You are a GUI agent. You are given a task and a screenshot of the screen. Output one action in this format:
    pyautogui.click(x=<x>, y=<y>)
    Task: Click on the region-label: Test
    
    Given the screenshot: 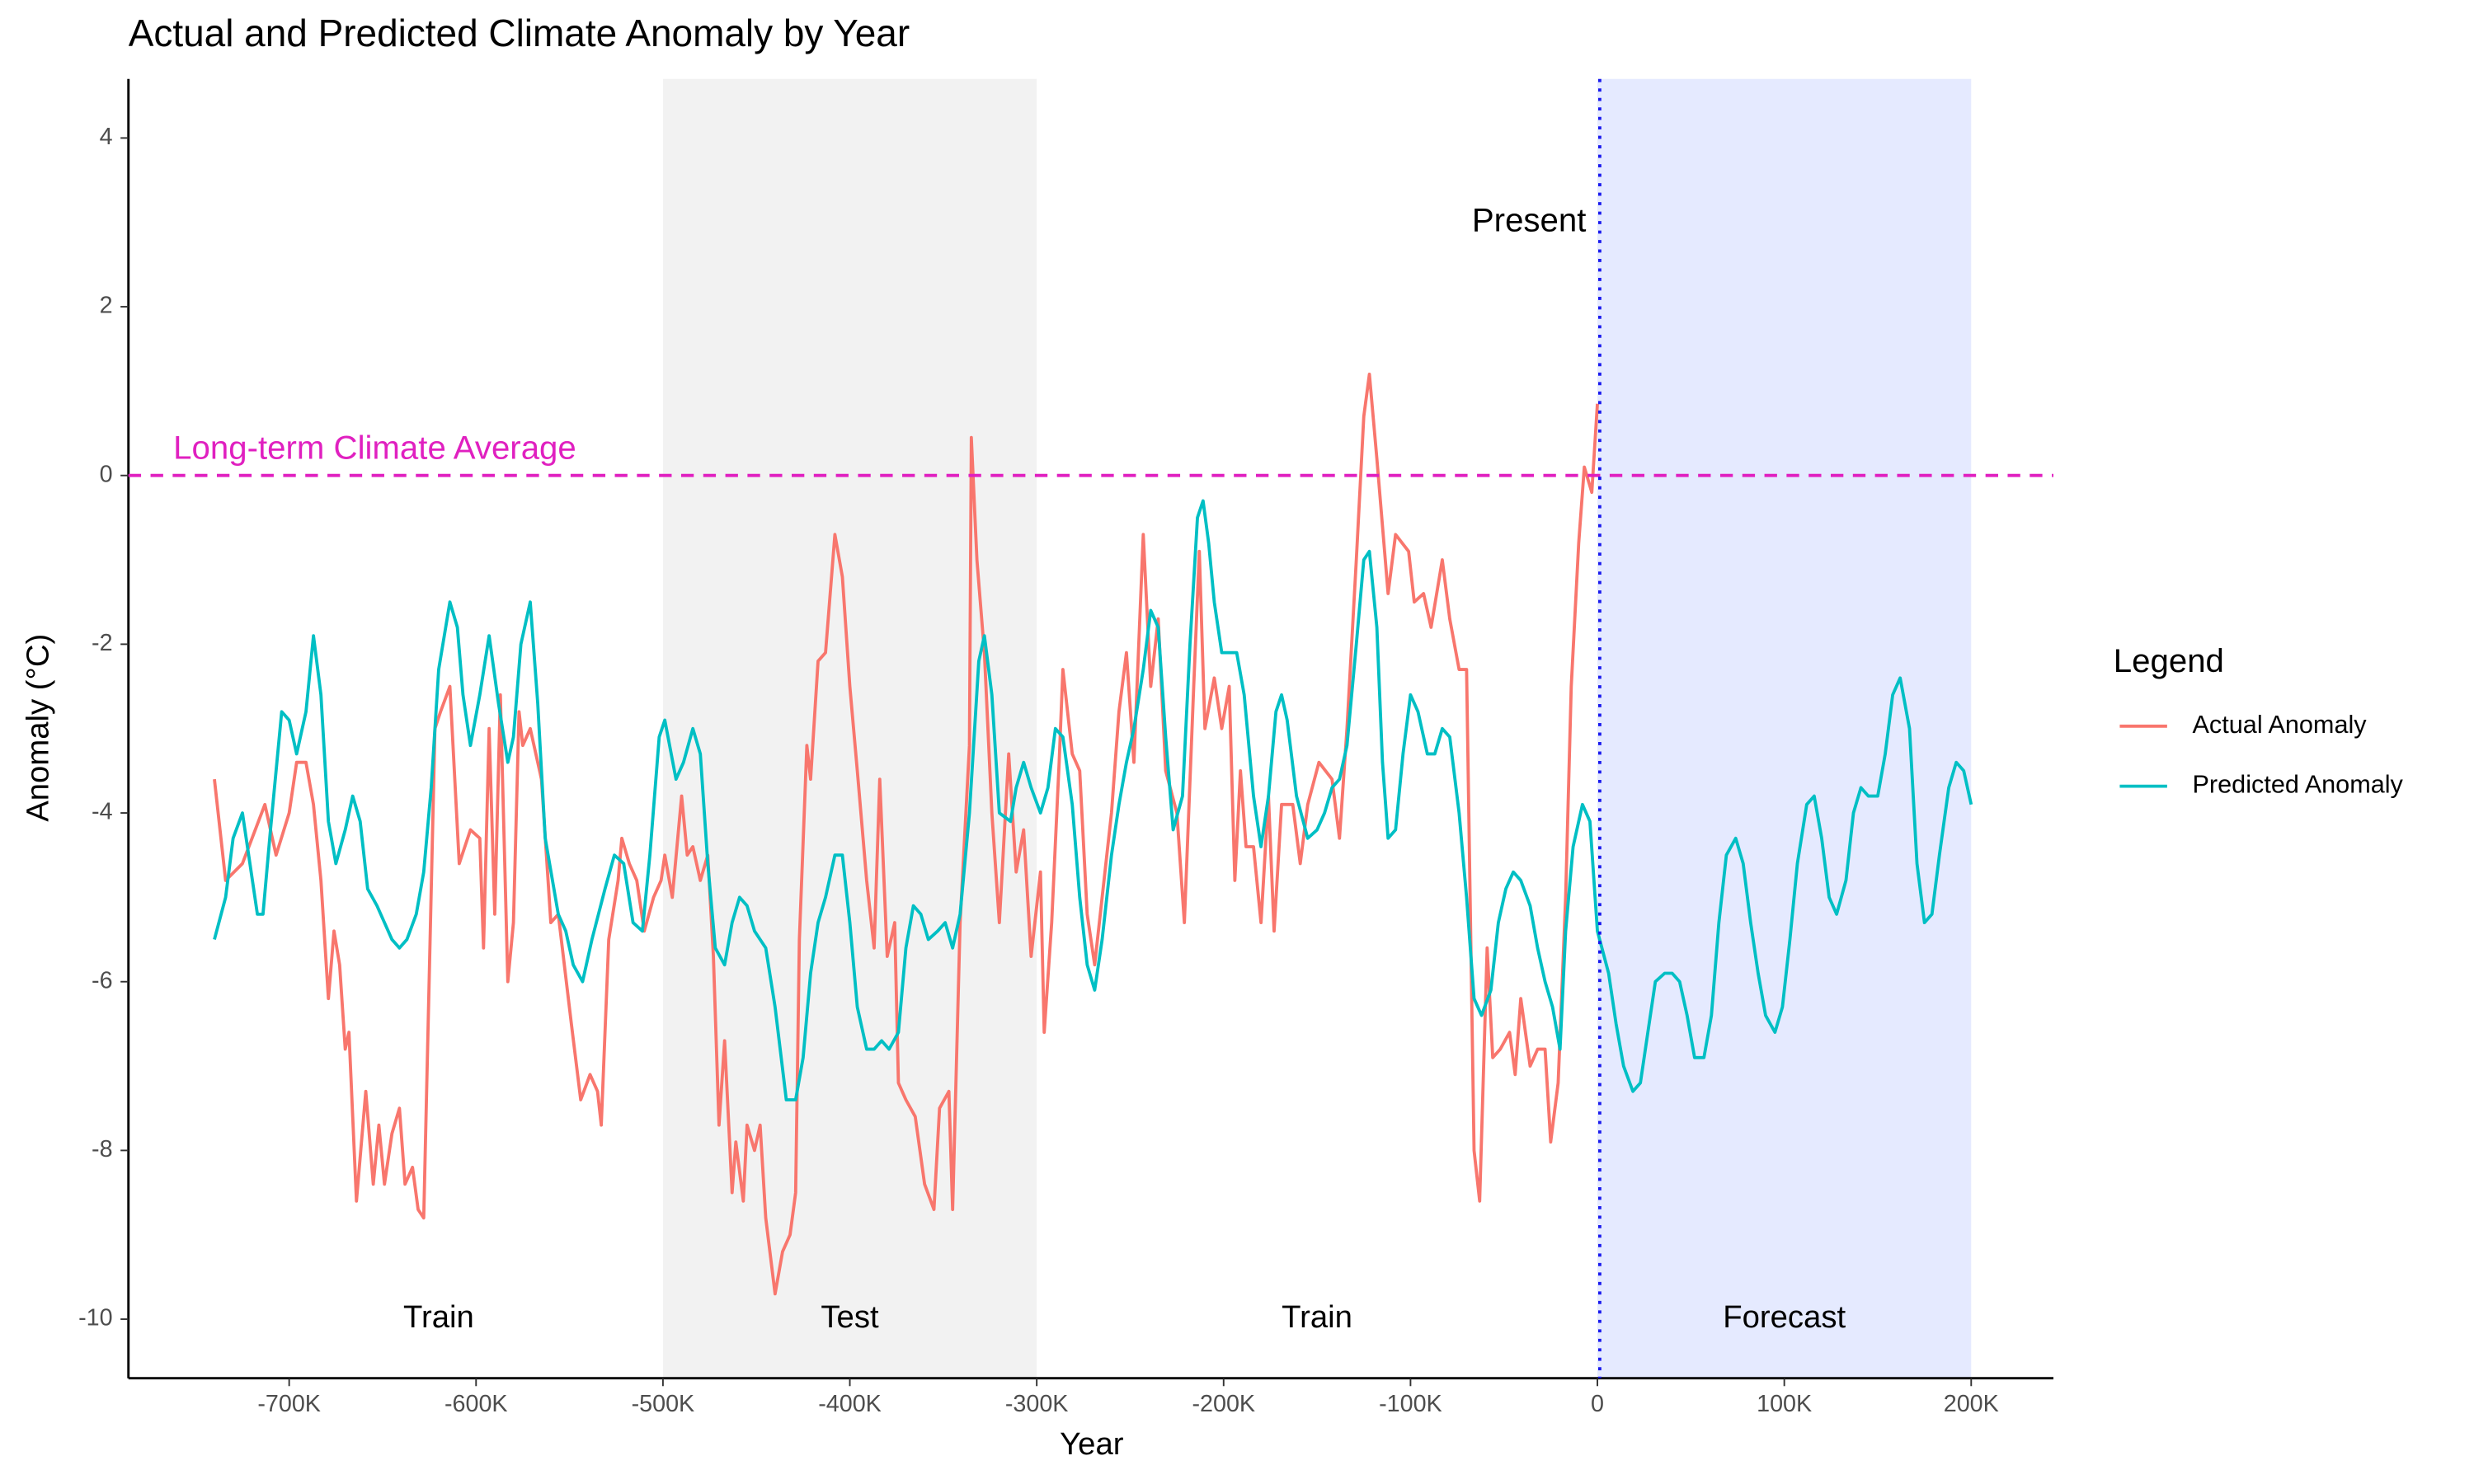 What is the action you would take?
    pyautogui.click(x=850, y=1317)
    